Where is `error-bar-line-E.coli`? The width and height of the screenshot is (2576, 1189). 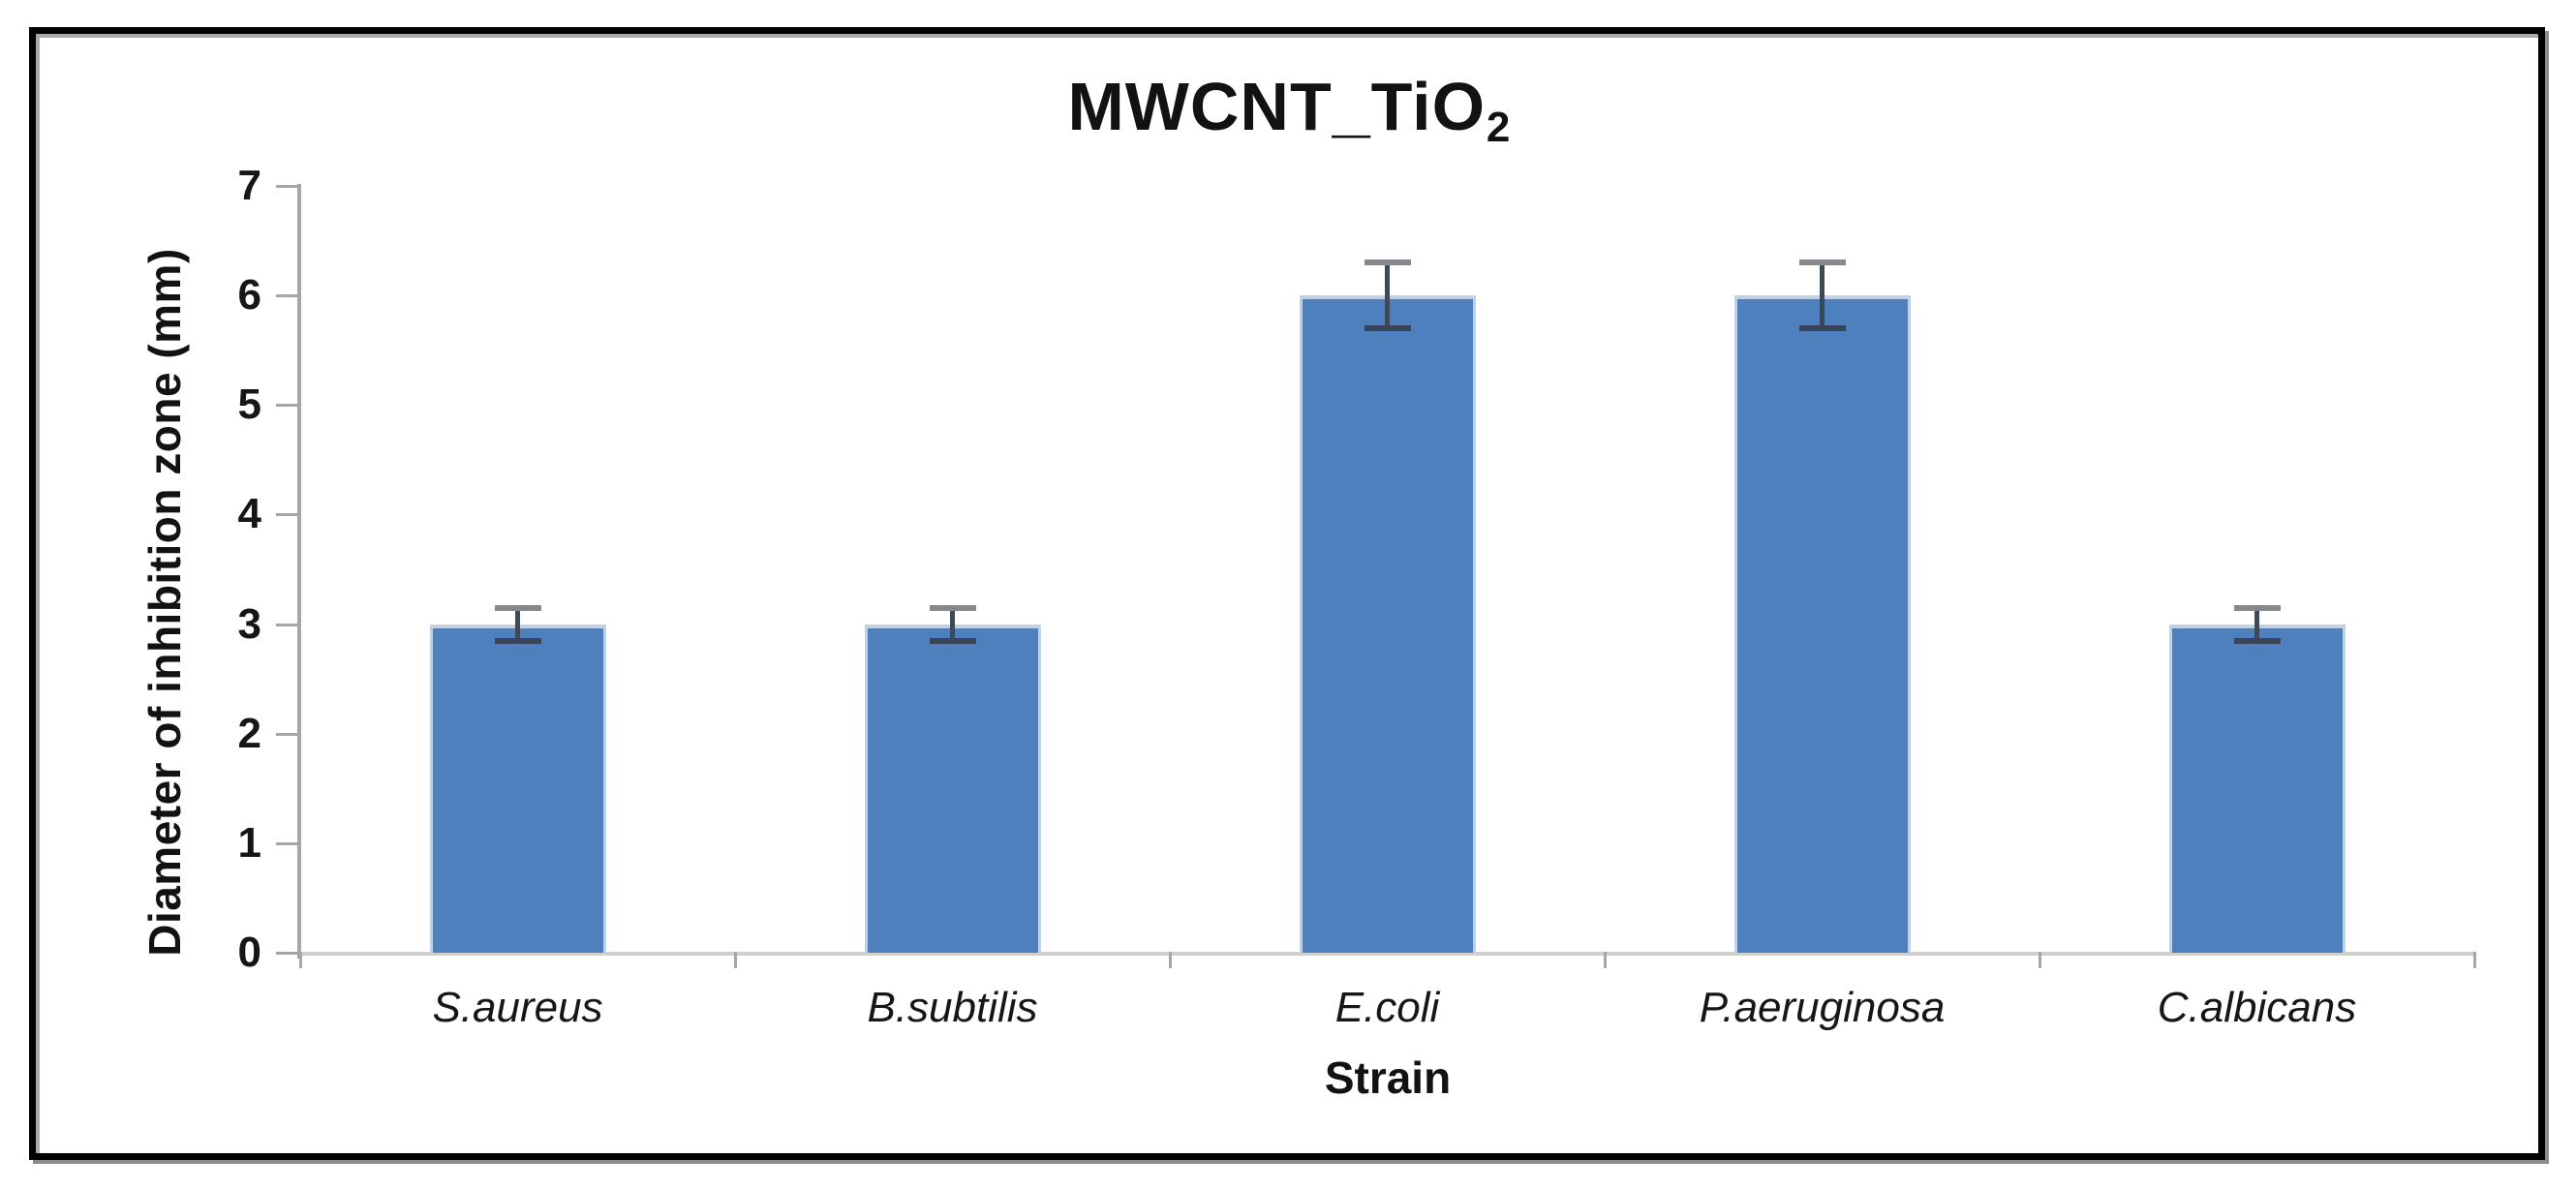
error-bar-line-E.coli is located at coordinates (1387, 296).